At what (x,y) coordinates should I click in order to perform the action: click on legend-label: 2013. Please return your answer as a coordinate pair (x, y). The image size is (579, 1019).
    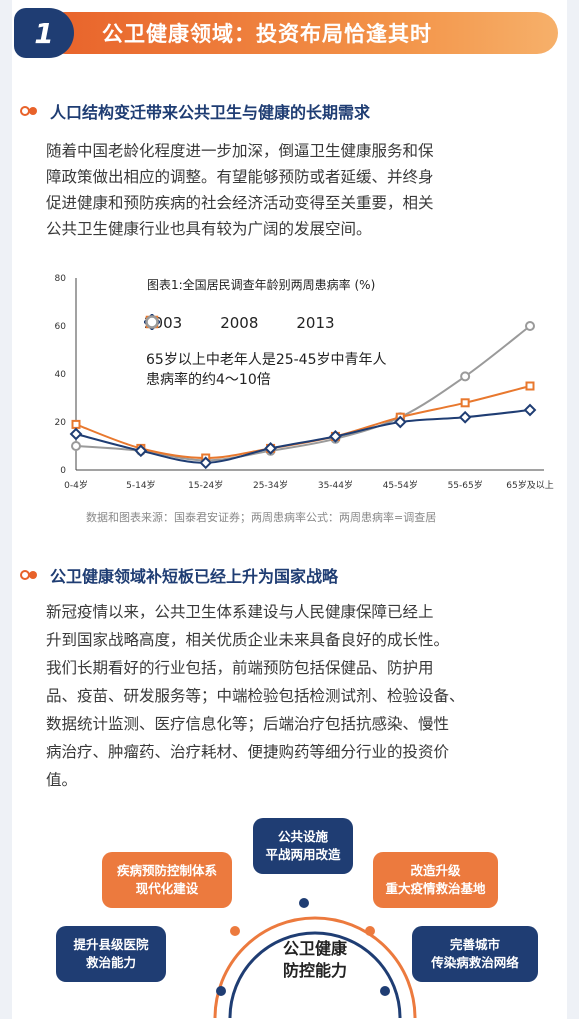
    Looking at the image, I should click on (315, 323).